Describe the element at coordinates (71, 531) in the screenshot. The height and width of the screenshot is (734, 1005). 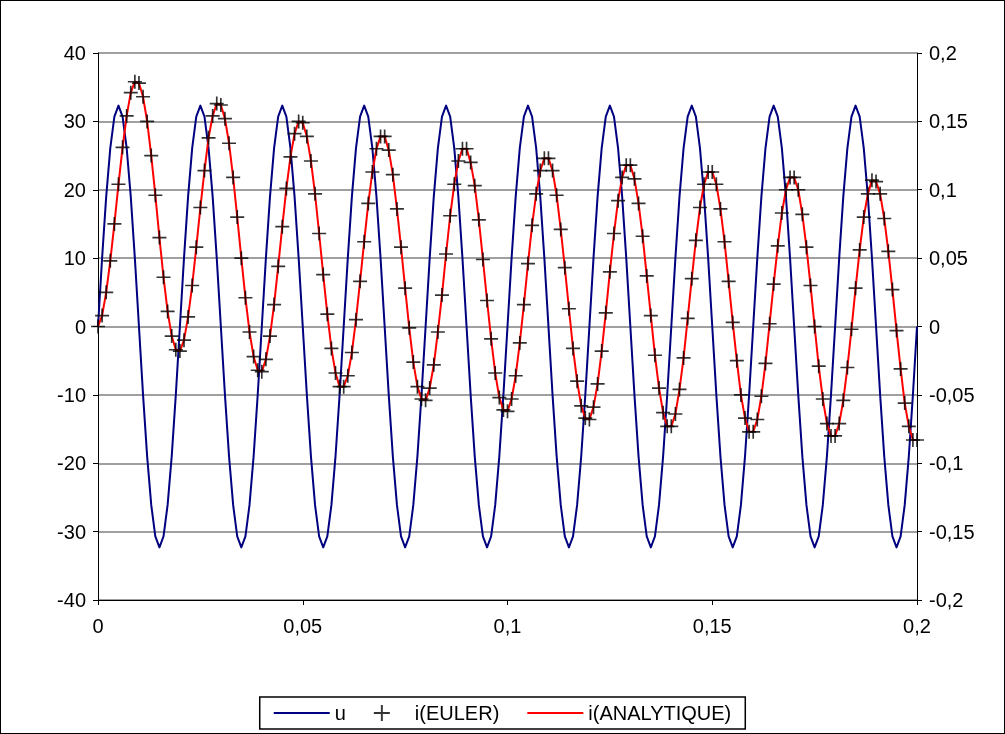
I see `y-tick-label: -30` at that location.